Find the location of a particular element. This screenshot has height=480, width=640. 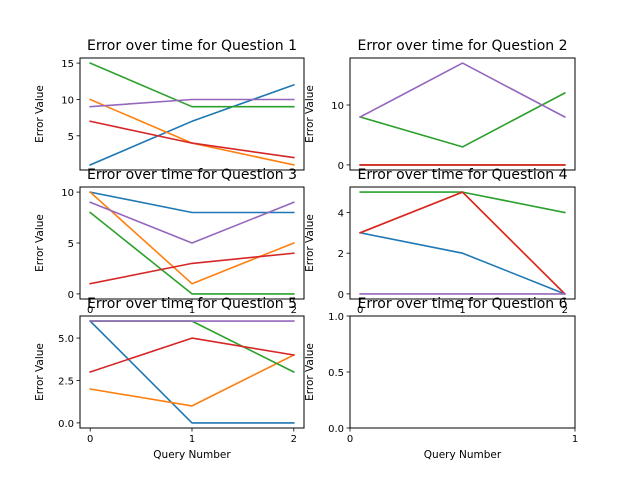

subplot-title: Error over time for Question 5 is located at coordinates (192, 304).